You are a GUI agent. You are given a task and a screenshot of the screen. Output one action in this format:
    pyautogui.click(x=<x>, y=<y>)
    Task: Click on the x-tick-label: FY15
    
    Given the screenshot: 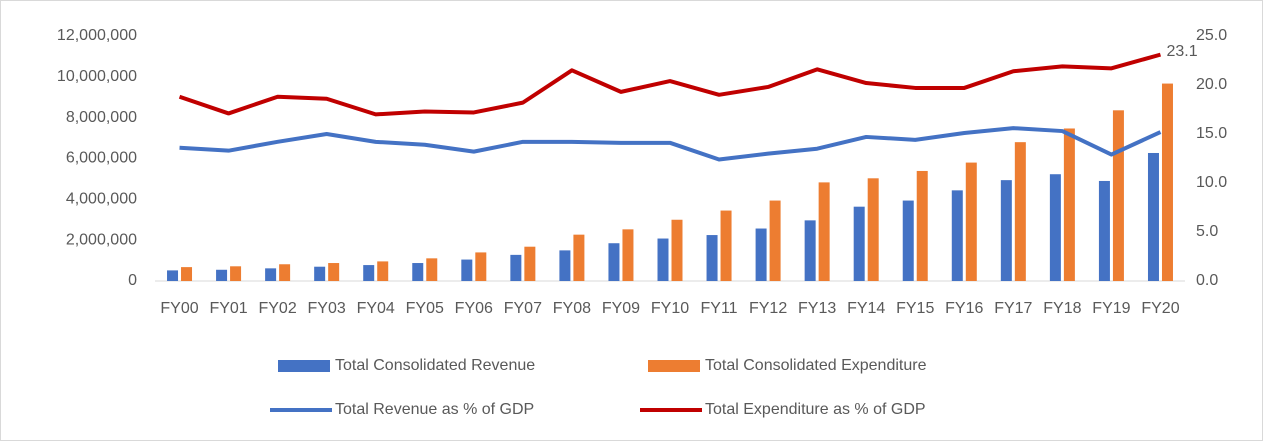 What is the action you would take?
    pyautogui.click(x=915, y=308)
    